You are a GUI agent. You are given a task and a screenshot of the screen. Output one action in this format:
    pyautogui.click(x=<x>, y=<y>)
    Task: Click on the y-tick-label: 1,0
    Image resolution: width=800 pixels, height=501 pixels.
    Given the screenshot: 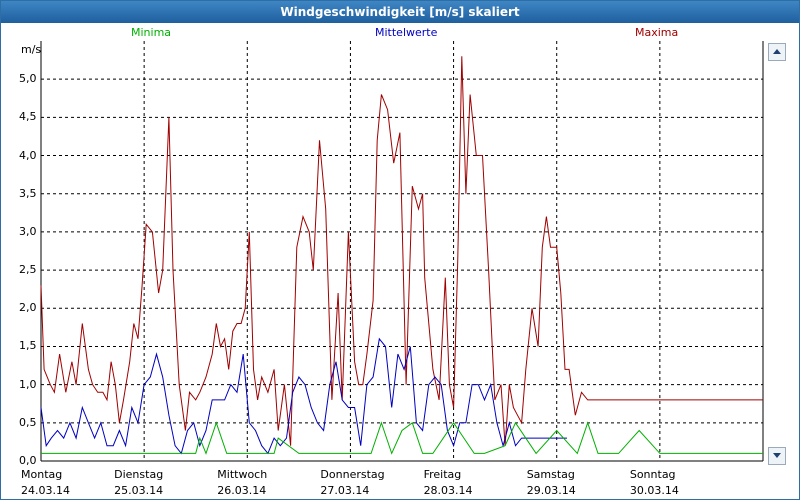 What is the action you would take?
    pyautogui.click(x=28, y=384)
    